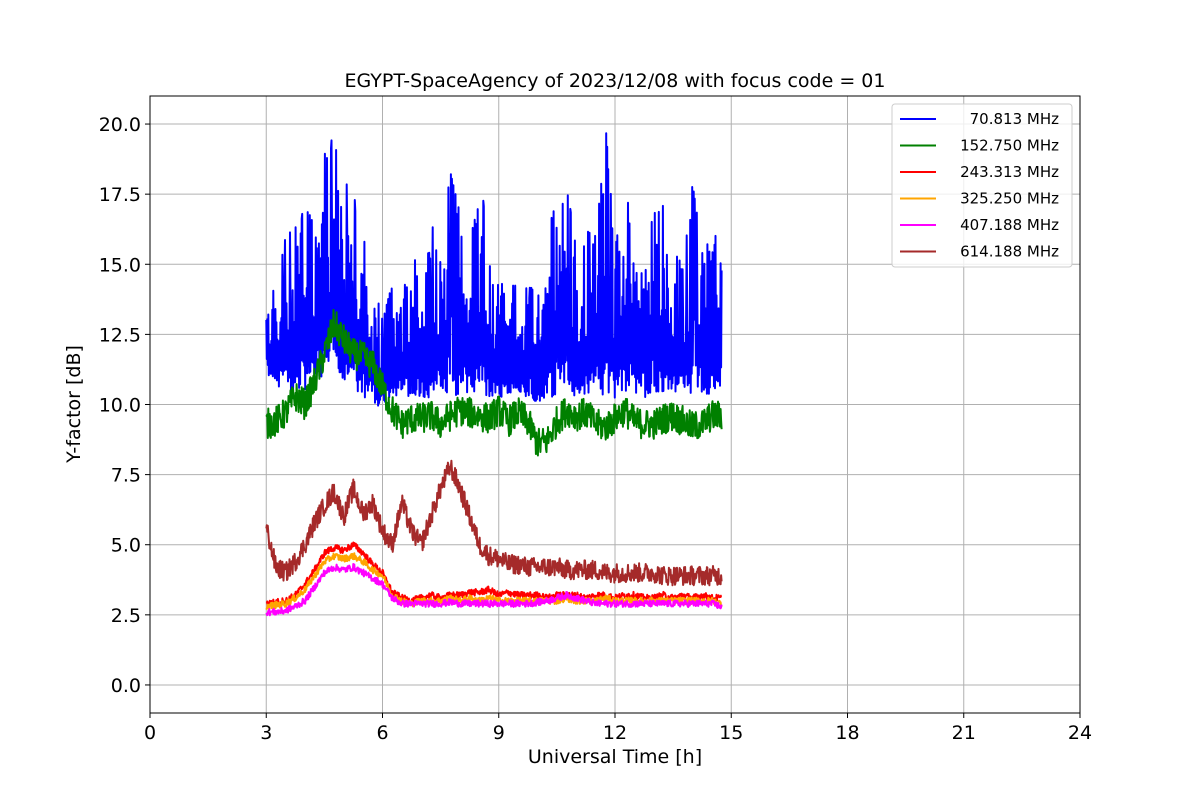  What do you see at coordinates (499, 733) in the screenshot?
I see `x-tick-label: 9` at bounding box center [499, 733].